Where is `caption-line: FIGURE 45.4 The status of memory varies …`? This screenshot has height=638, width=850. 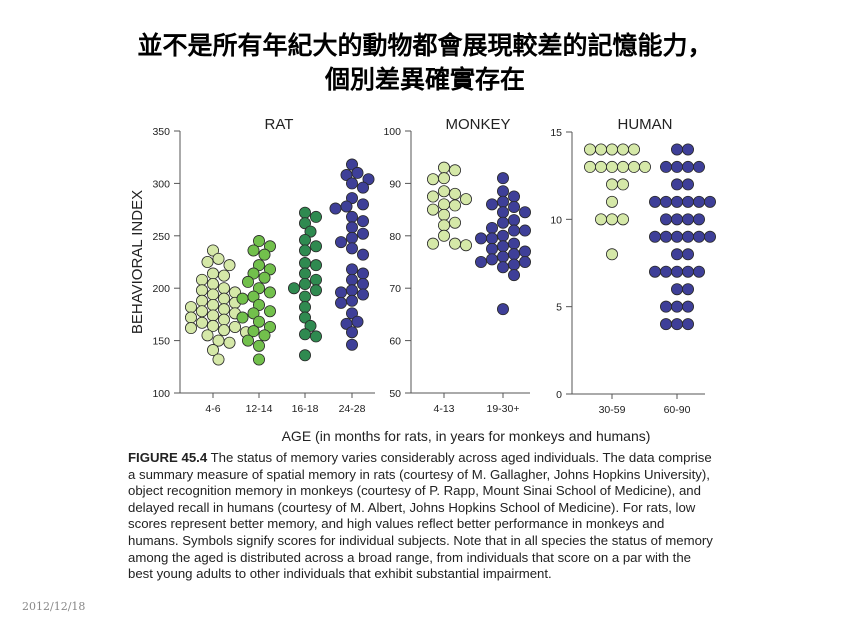 caption-line: FIGURE 45.4 The status of memory varies … is located at coordinates (438, 458).